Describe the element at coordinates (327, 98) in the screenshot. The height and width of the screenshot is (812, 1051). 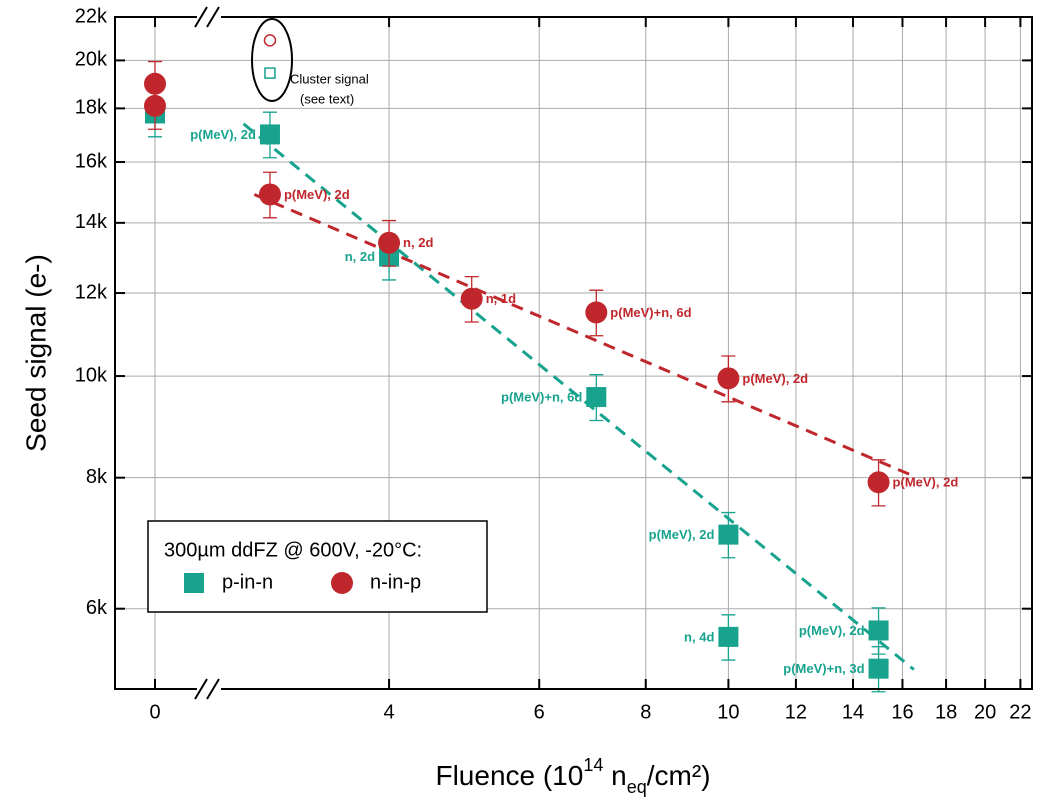
I see `annotation: (see text)` at that location.